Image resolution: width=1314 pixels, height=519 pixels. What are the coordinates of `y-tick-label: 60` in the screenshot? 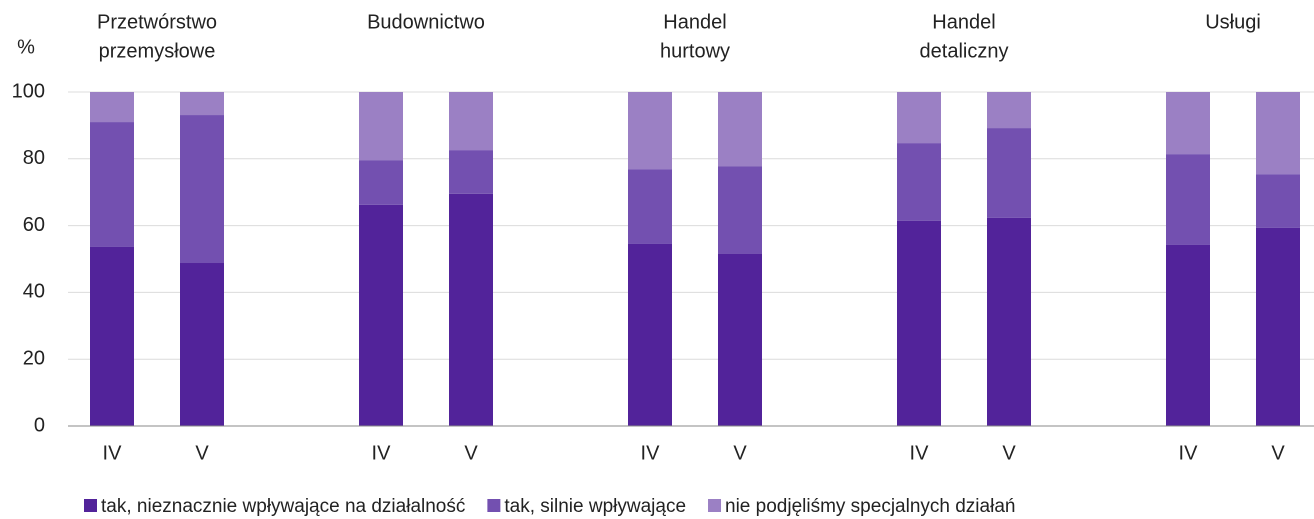 It's located at (34, 225).